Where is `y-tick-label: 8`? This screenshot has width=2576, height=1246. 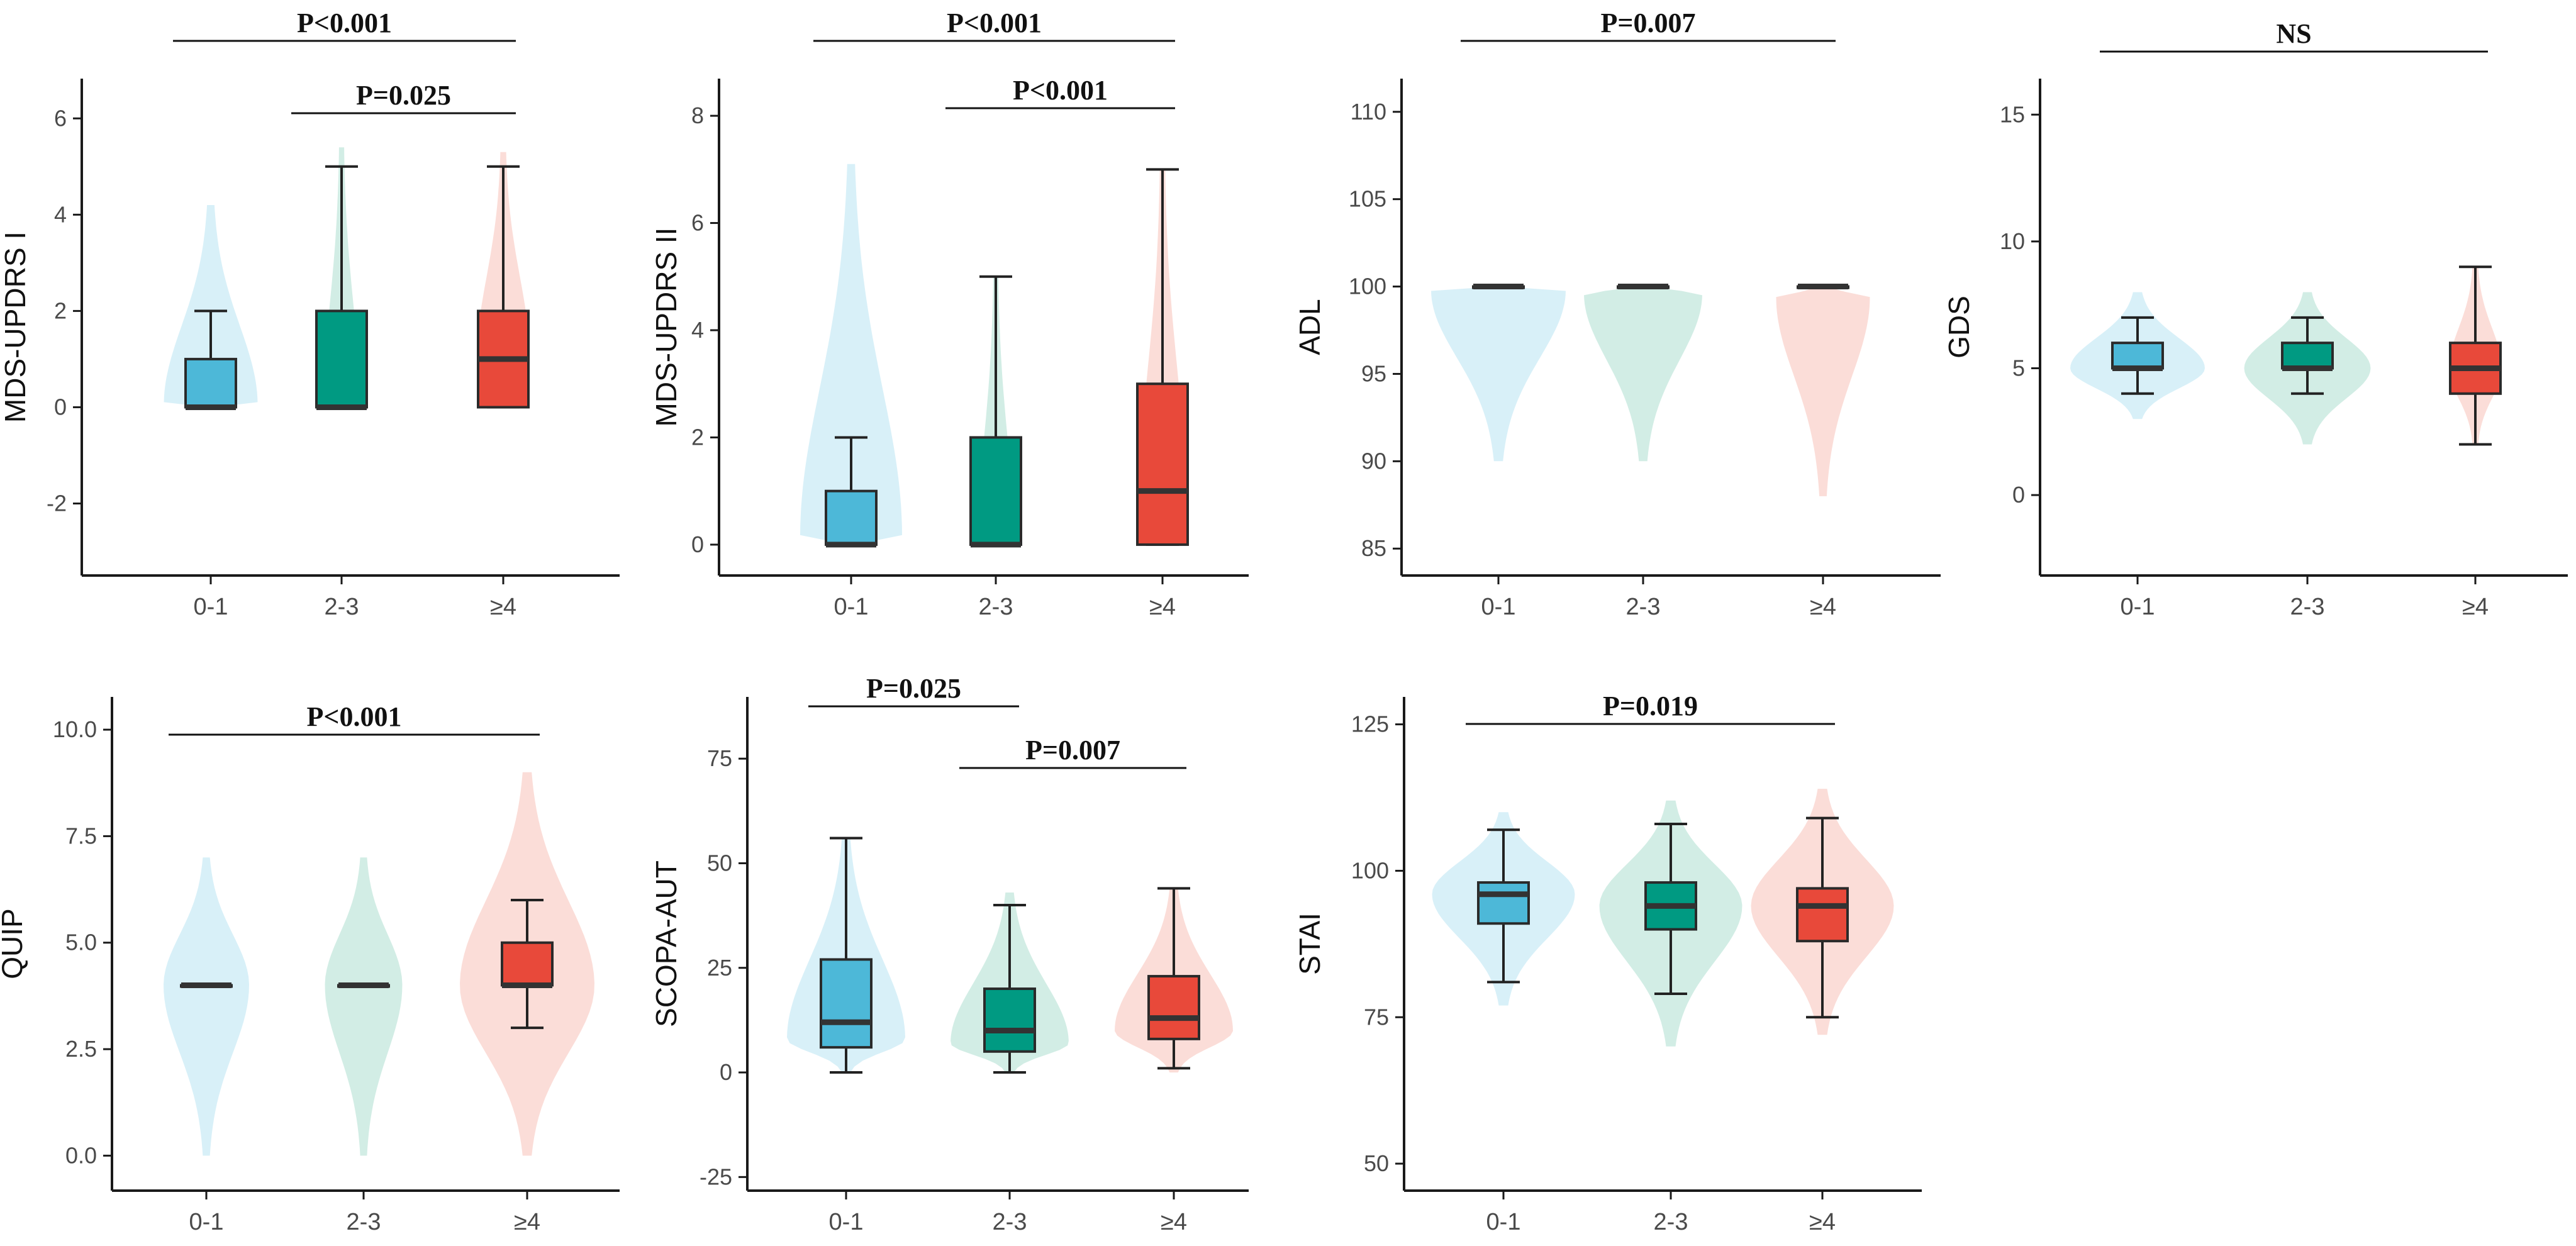
y-tick-label: 8 is located at coordinates (697, 116).